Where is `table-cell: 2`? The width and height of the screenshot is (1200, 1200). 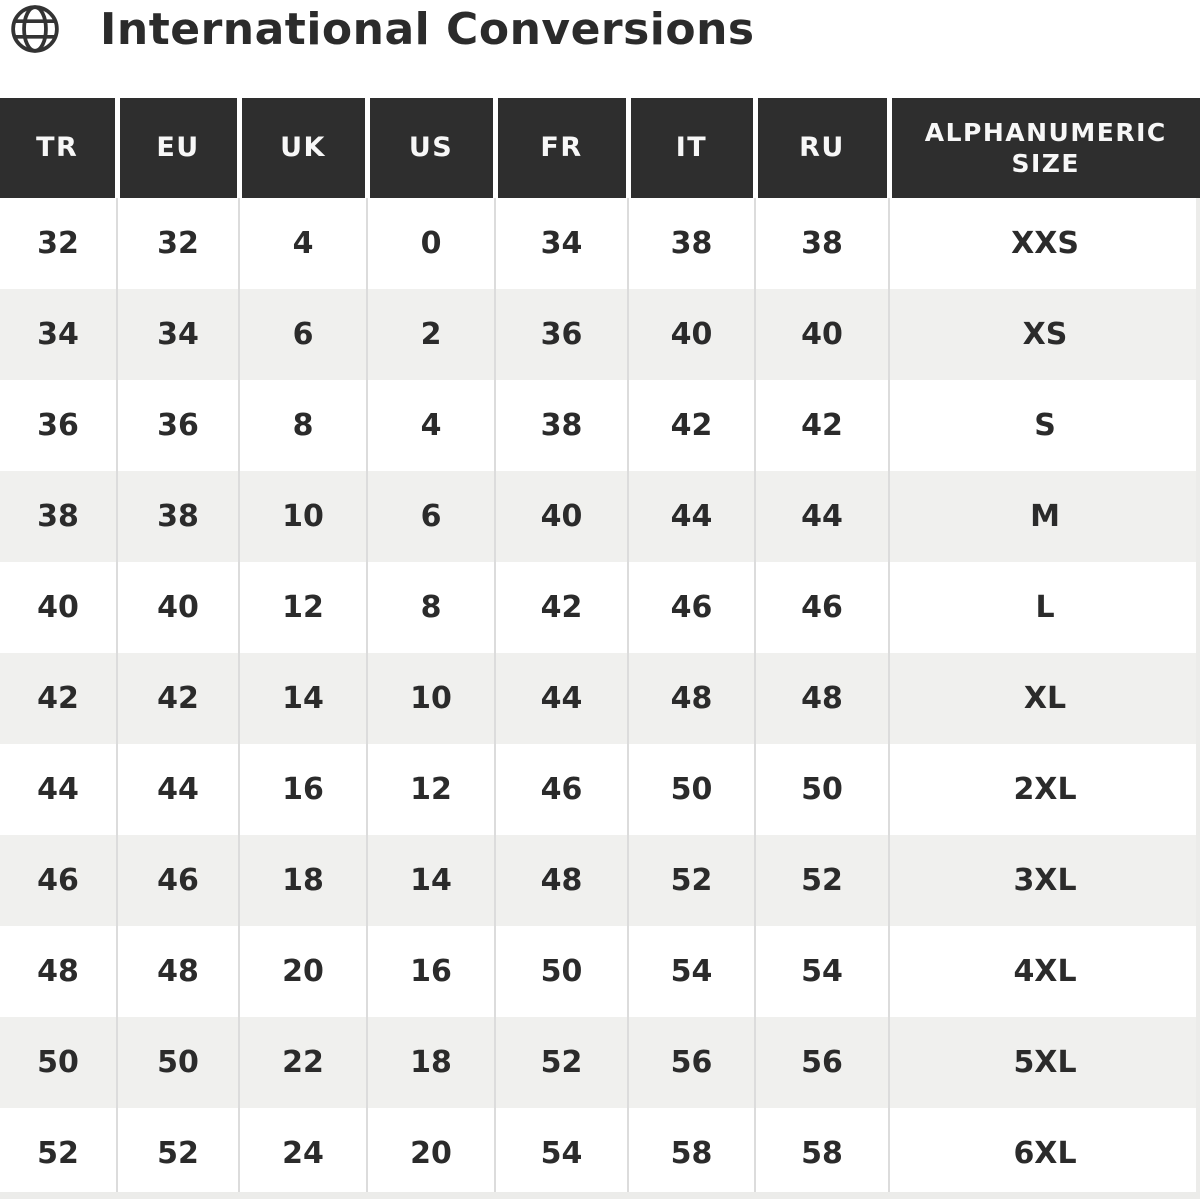 table-cell: 2 is located at coordinates (430, 334).